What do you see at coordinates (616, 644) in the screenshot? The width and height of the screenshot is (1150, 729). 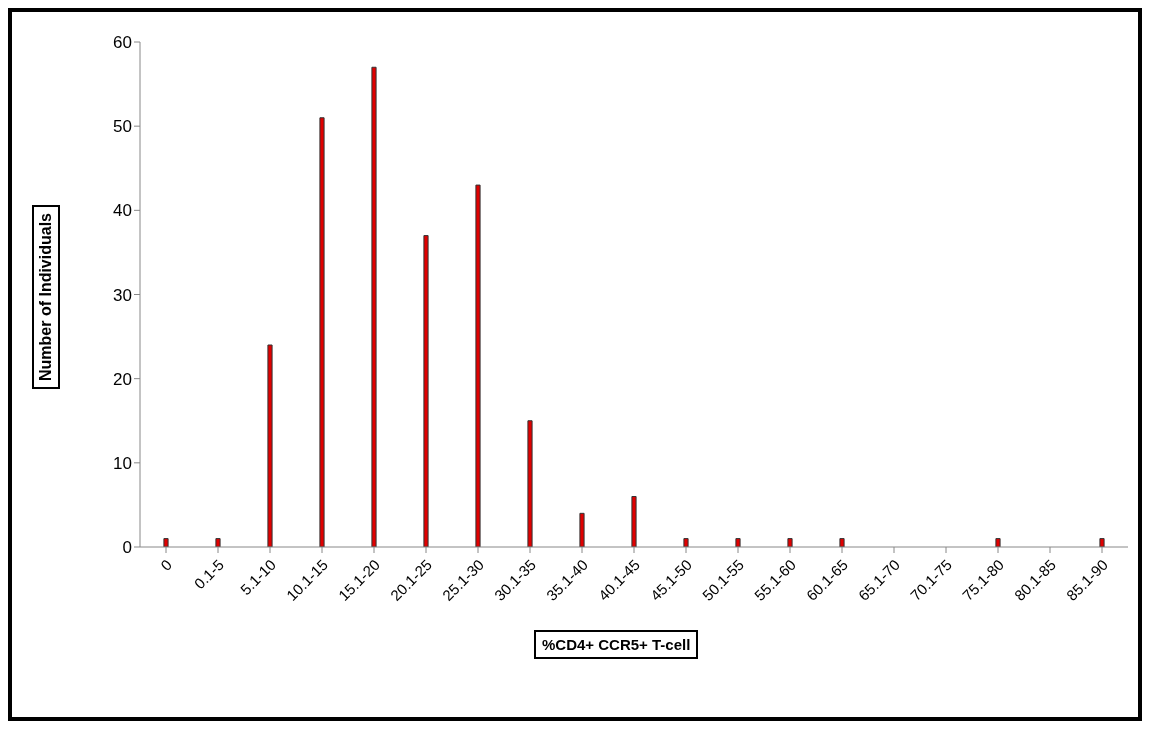 I see `x-axis-title: %CD4+ CCR5+ T-cell` at bounding box center [616, 644].